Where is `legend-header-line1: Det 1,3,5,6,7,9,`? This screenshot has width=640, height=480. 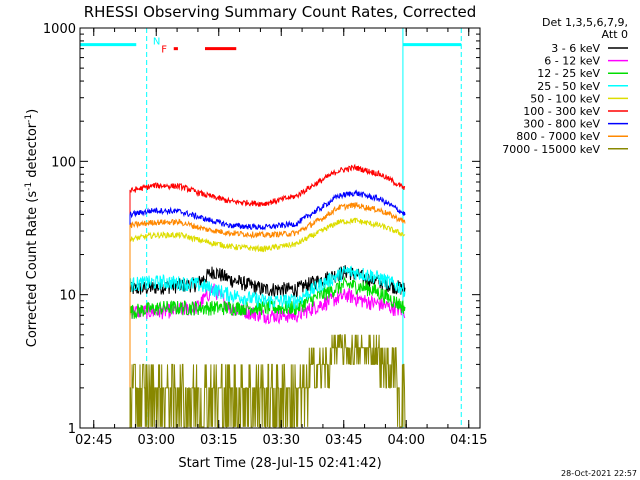 legend-header-line1: Det 1,3,5,6,7,9, is located at coordinates (585, 22).